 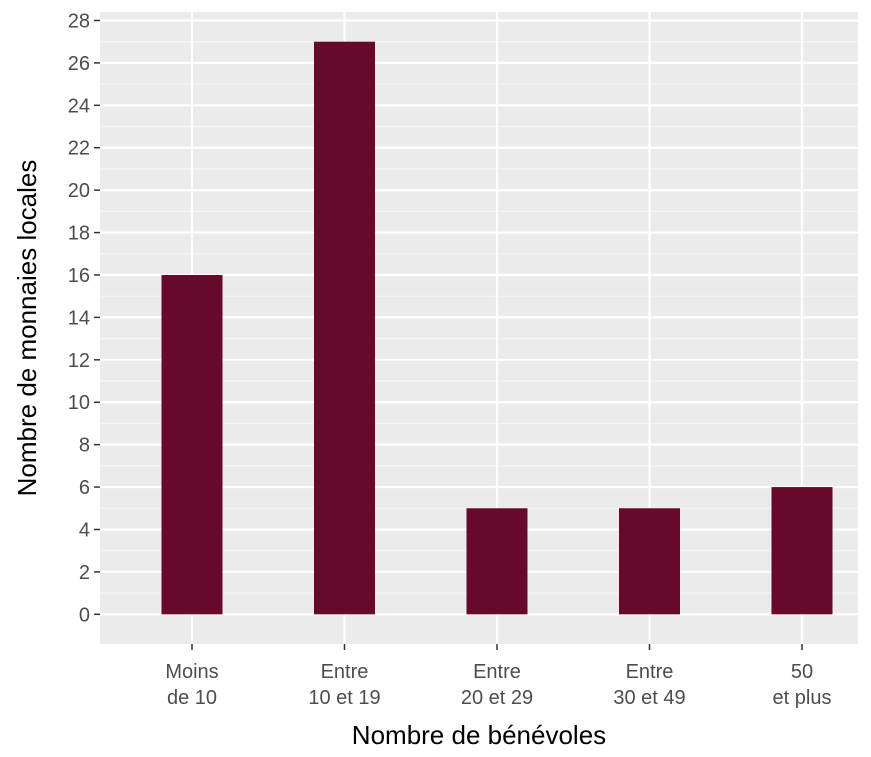 I want to click on y-axis-title: Nombre de monnaies locales, so click(x=27, y=328).